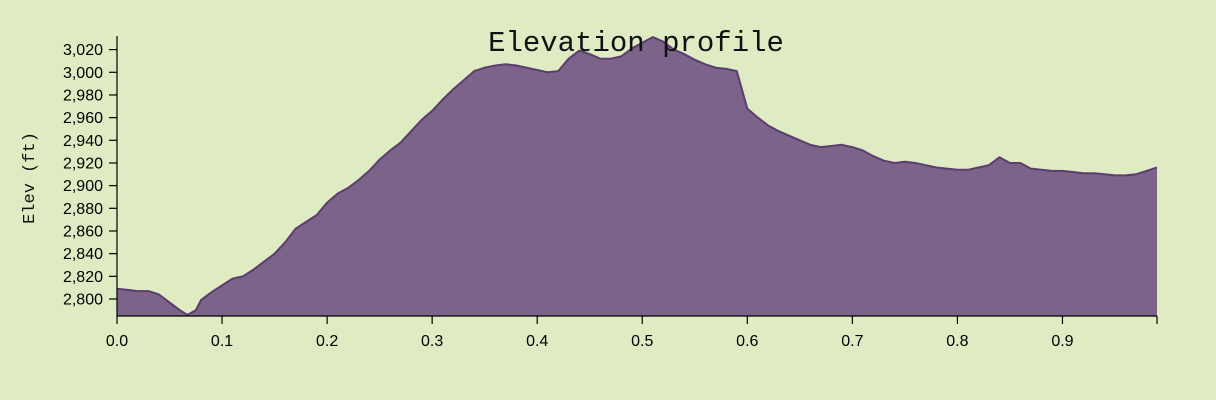  What do you see at coordinates (852, 341) in the screenshot?
I see `x-tick-label: 0.7` at bounding box center [852, 341].